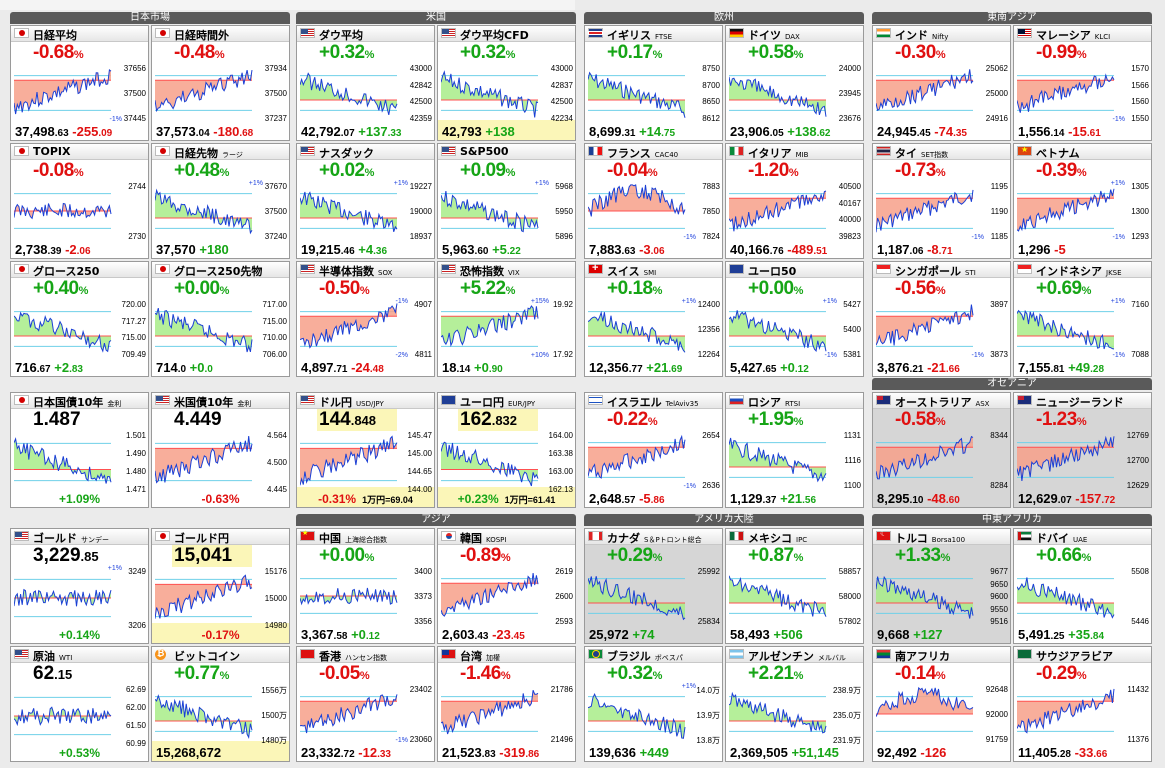 The image size is (1165, 768). I want to click on axis-label: 25062, so click(996, 68).